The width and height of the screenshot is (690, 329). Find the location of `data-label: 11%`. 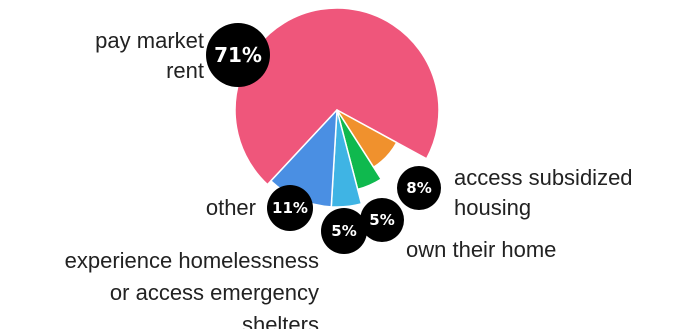

data-label: 11% is located at coordinates (290, 208).